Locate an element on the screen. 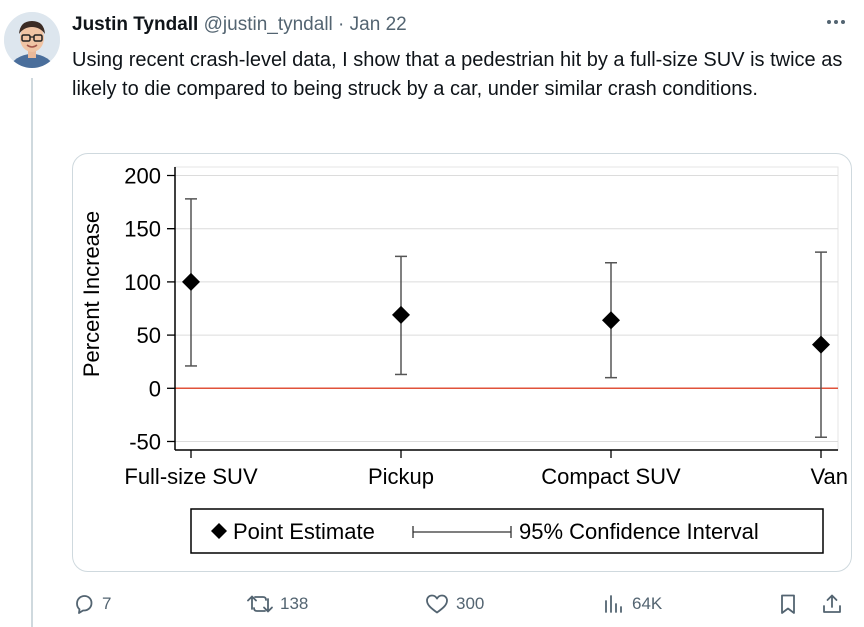 Image resolution: width=864 pixels, height=627 pixels. y-tick-label: 150 is located at coordinates (142, 229).